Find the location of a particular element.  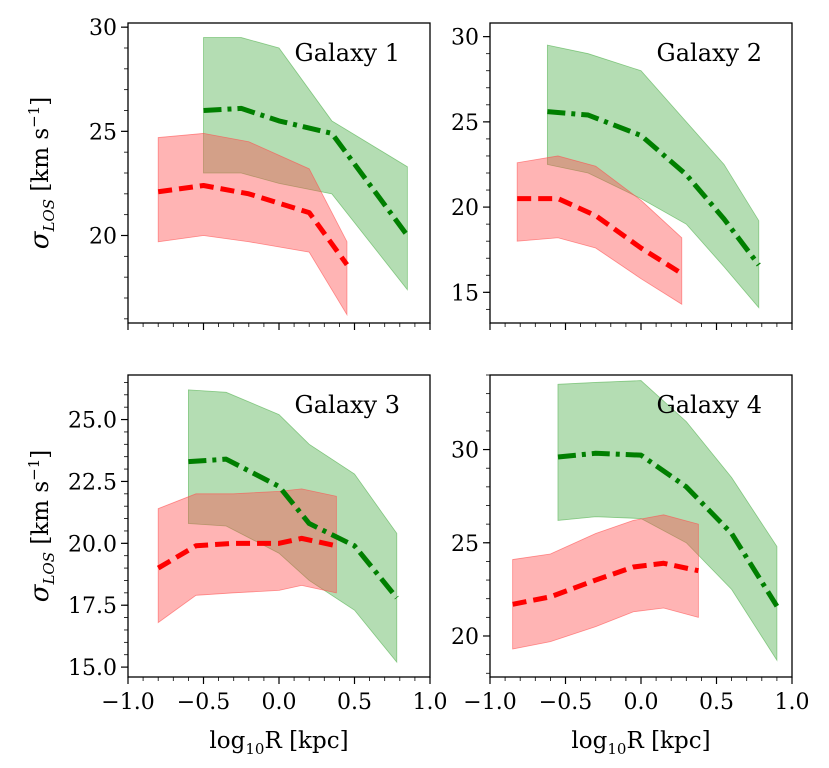

panel-title: Galaxy 1 is located at coordinates (347, 53).